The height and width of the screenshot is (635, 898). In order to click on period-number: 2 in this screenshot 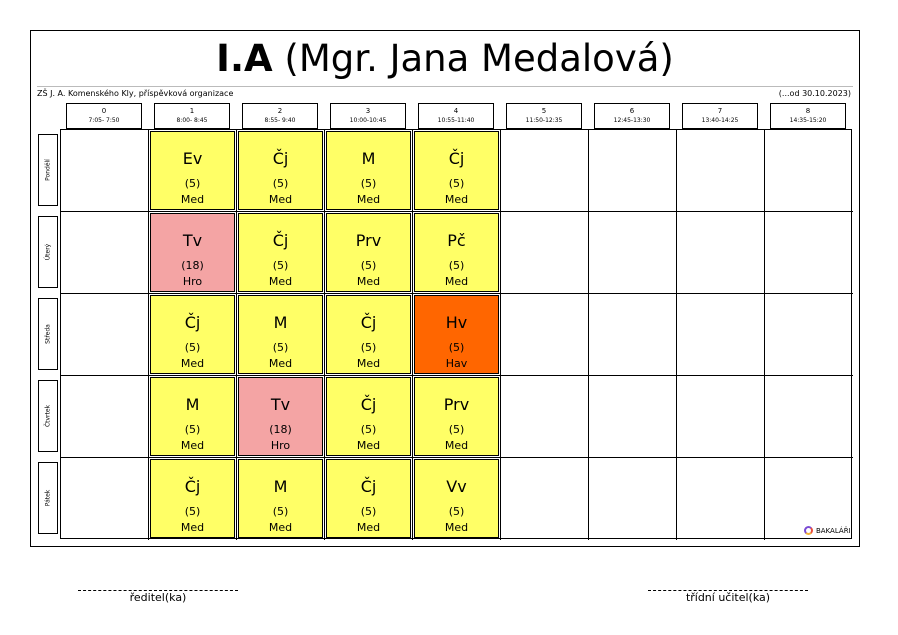, I will do `click(280, 111)`.